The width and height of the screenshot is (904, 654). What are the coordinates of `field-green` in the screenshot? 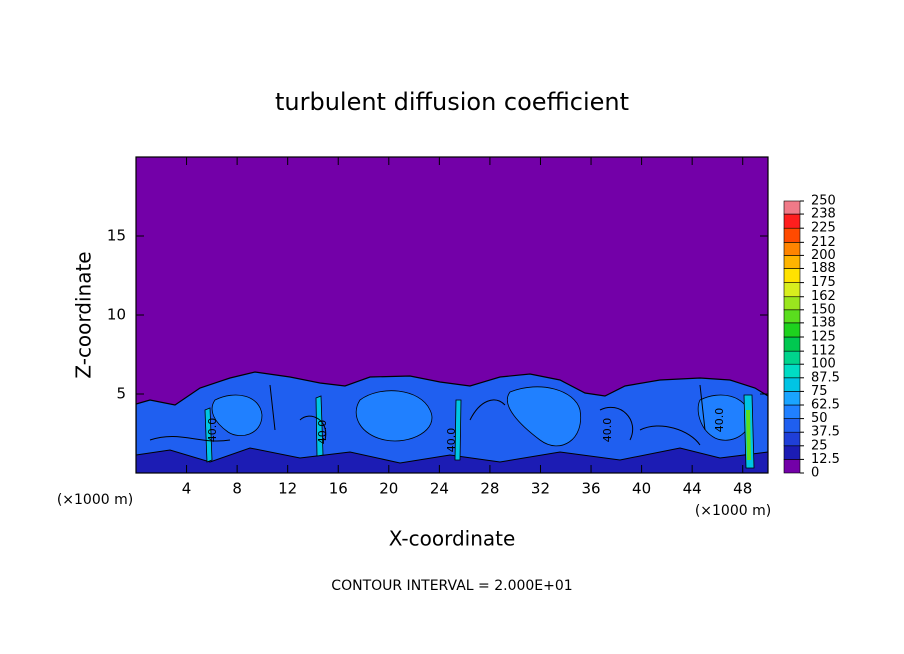 It's located at (748, 435).